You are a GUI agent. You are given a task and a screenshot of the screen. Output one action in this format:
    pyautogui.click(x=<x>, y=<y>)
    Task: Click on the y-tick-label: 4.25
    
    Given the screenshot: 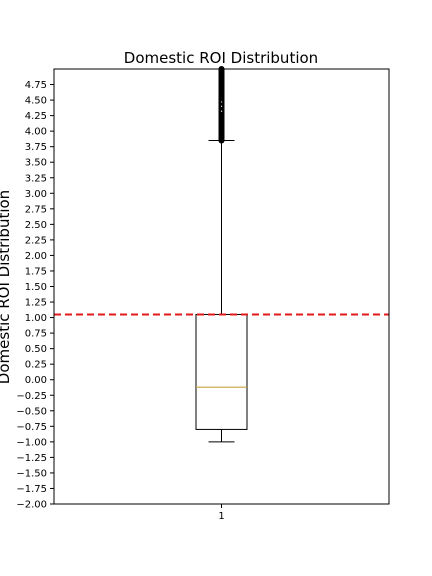 What is the action you would take?
    pyautogui.click(x=36, y=116)
    